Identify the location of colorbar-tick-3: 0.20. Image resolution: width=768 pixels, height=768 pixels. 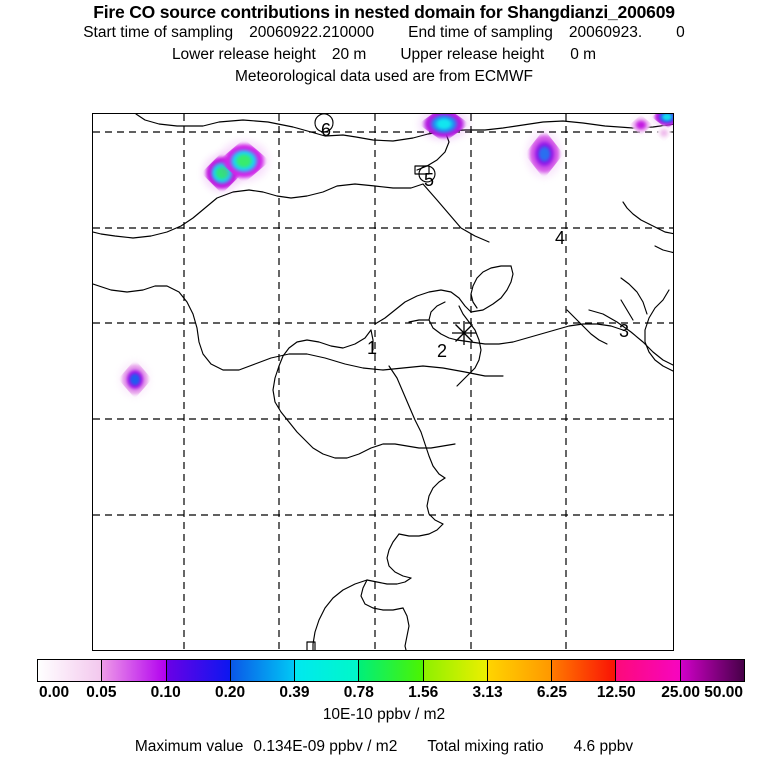
(230, 692).